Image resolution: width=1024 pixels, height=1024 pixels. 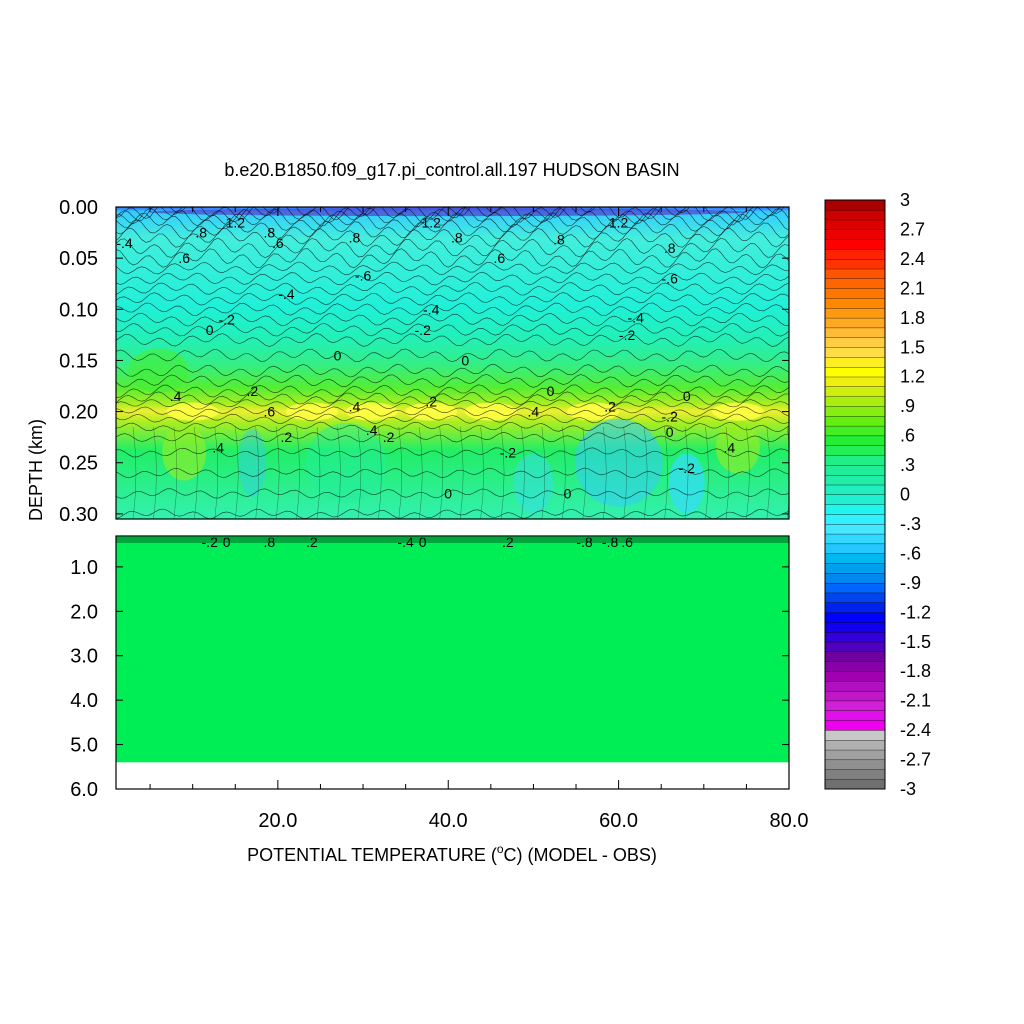 I want to click on y-tick-label: 0.30, so click(x=78, y=515).